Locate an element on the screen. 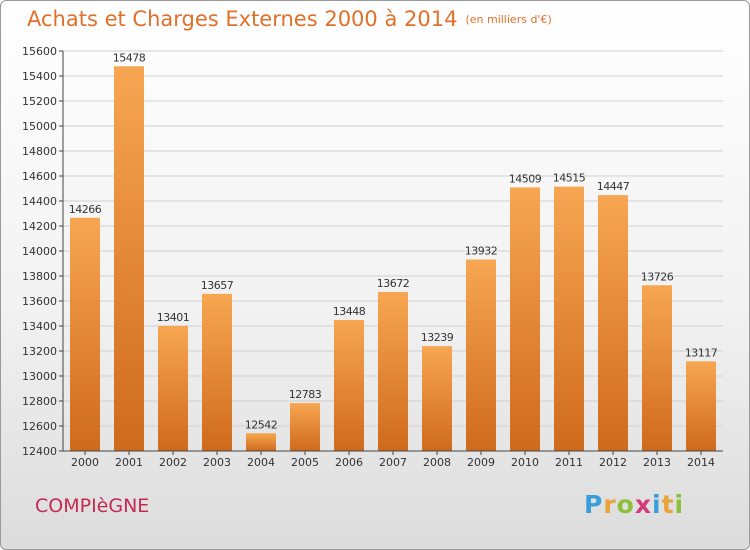 The image size is (750, 550). y-tick-label: 13000 is located at coordinates (39, 376).